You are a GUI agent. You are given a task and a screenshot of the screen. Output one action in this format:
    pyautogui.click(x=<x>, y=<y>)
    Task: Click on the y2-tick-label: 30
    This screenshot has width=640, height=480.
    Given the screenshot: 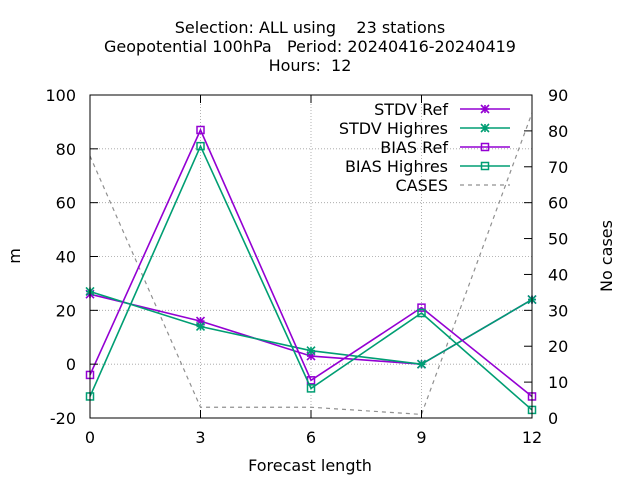 What is the action you would take?
    pyautogui.click(x=558, y=310)
    